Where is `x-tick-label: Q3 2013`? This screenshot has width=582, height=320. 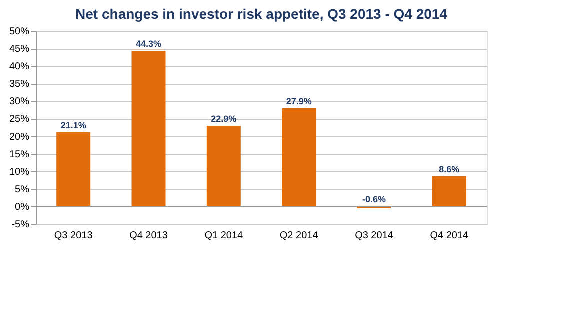
x-tick-label: Q3 2013 is located at coordinates (74, 236).